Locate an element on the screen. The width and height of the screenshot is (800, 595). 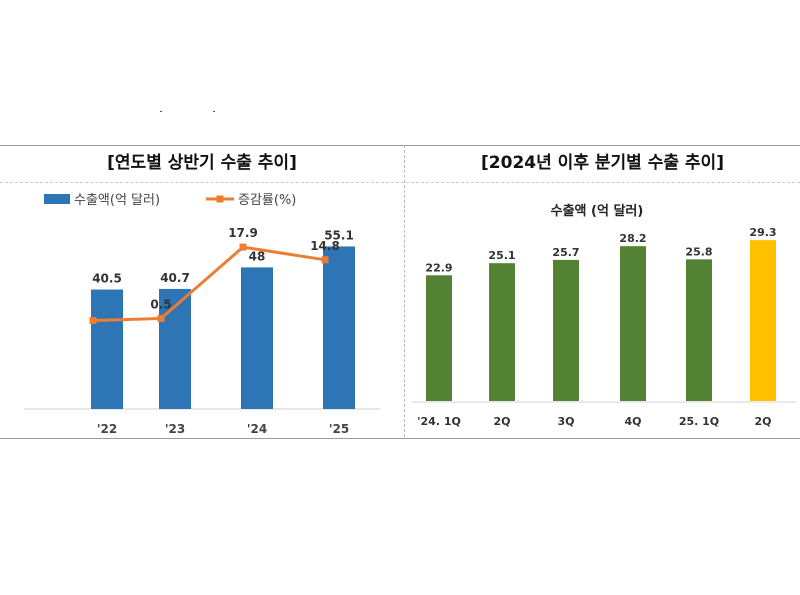
x-tick-label: 4Q is located at coordinates (632, 421).